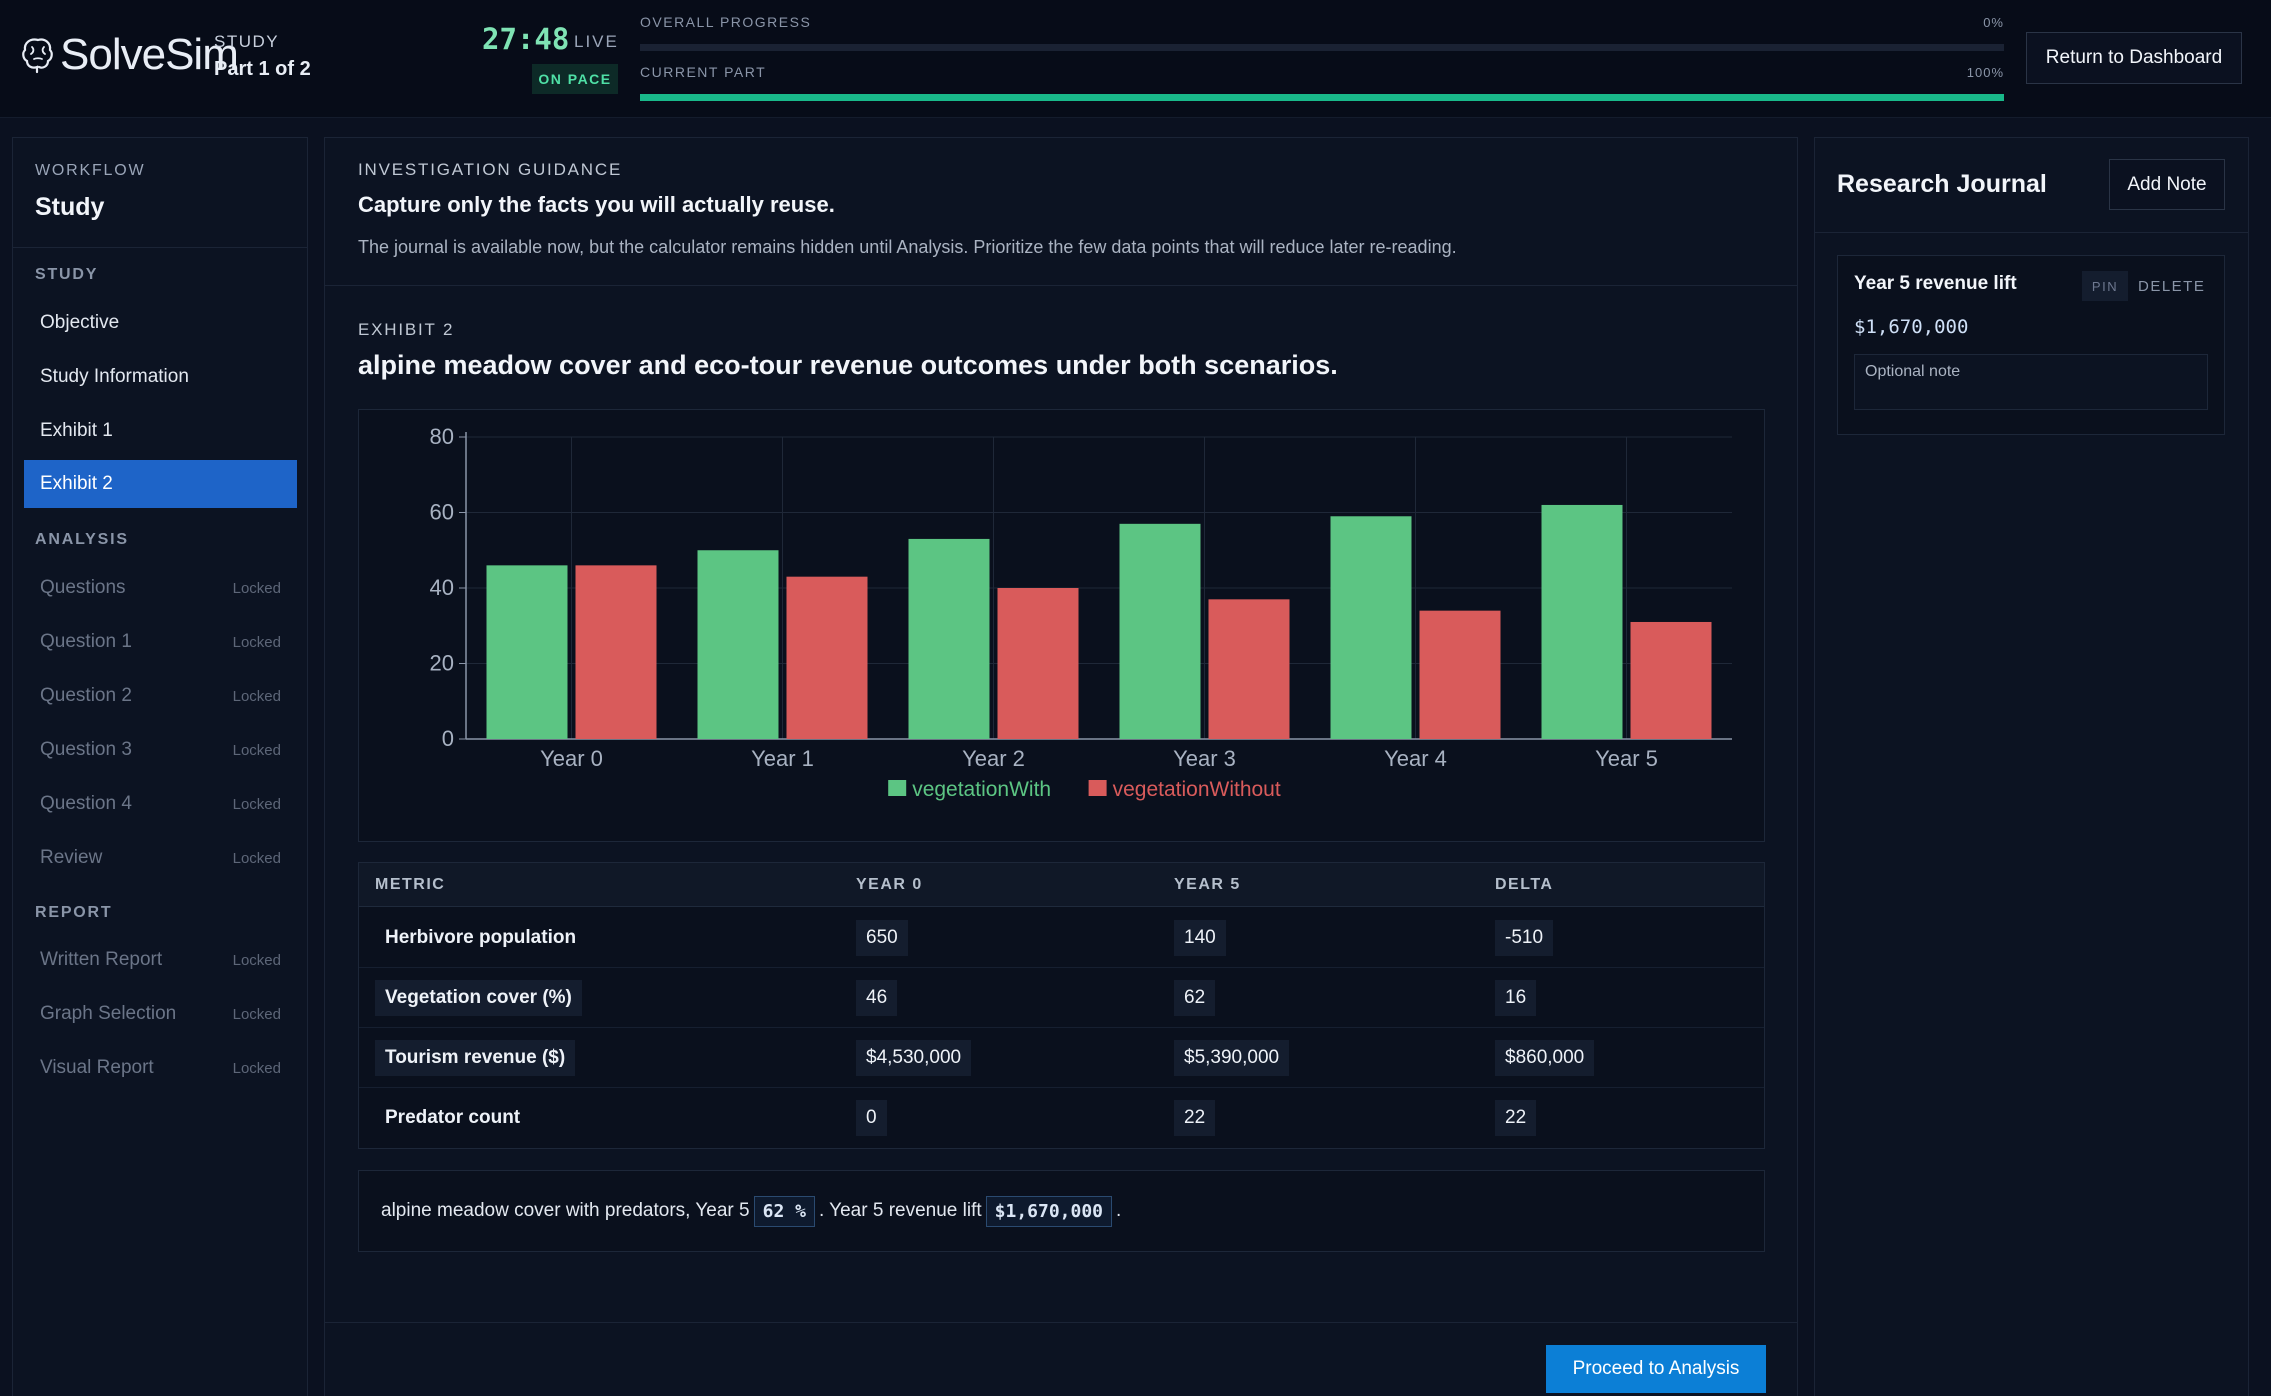  What do you see at coordinates (453, 1117) in the screenshot?
I see `cell-metric: Predator count` at bounding box center [453, 1117].